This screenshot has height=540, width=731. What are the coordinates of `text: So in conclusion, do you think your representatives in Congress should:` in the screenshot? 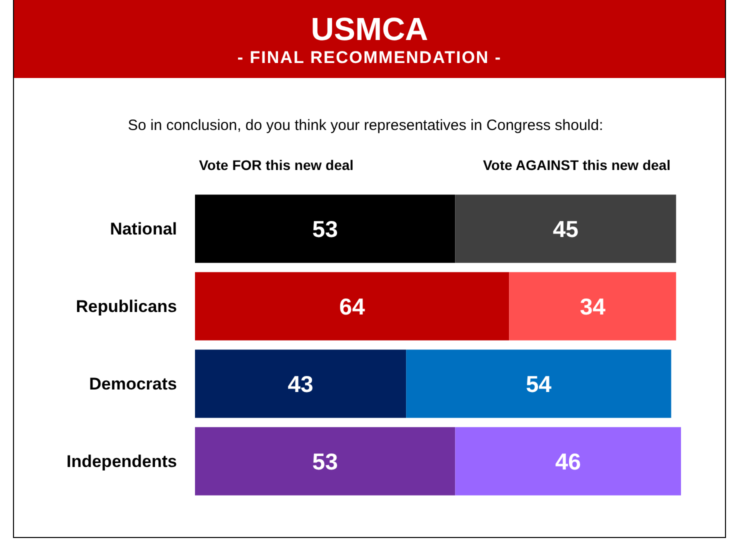 It's located at (365, 125).